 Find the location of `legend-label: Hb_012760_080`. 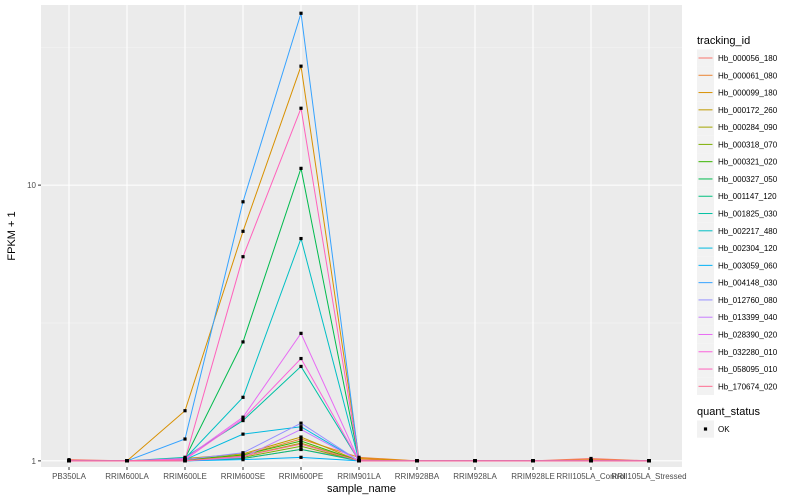

legend-label: Hb_012760_080 is located at coordinates (748, 300).